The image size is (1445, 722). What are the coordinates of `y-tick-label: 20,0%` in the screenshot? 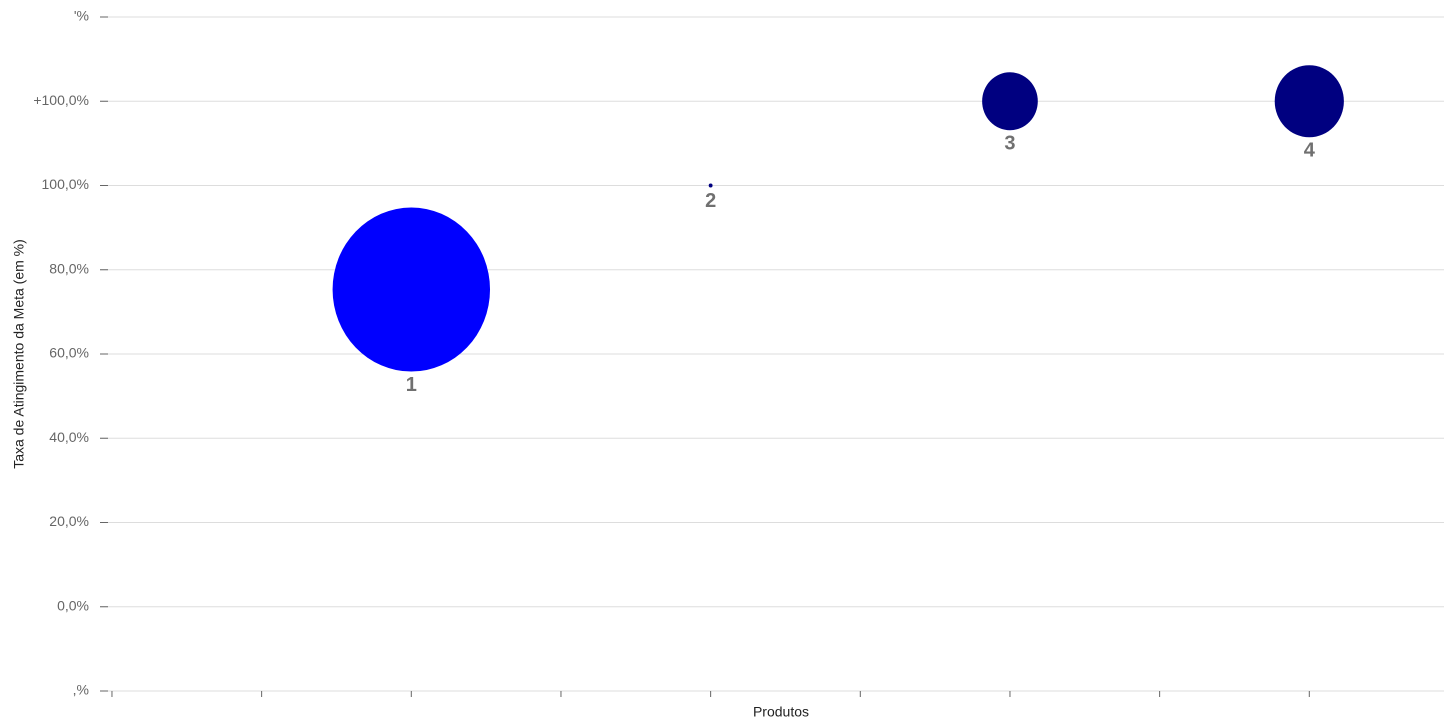 It's located at (69, 521).